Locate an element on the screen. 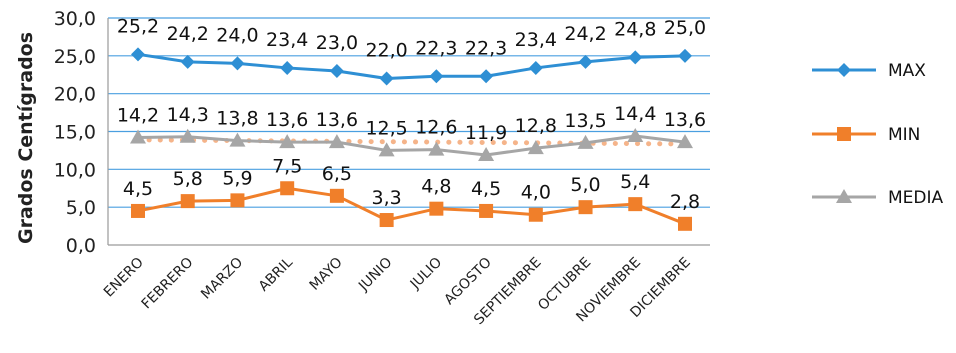  data-label-media-diciembre: 13,6 is located at coordinates (685, 120).